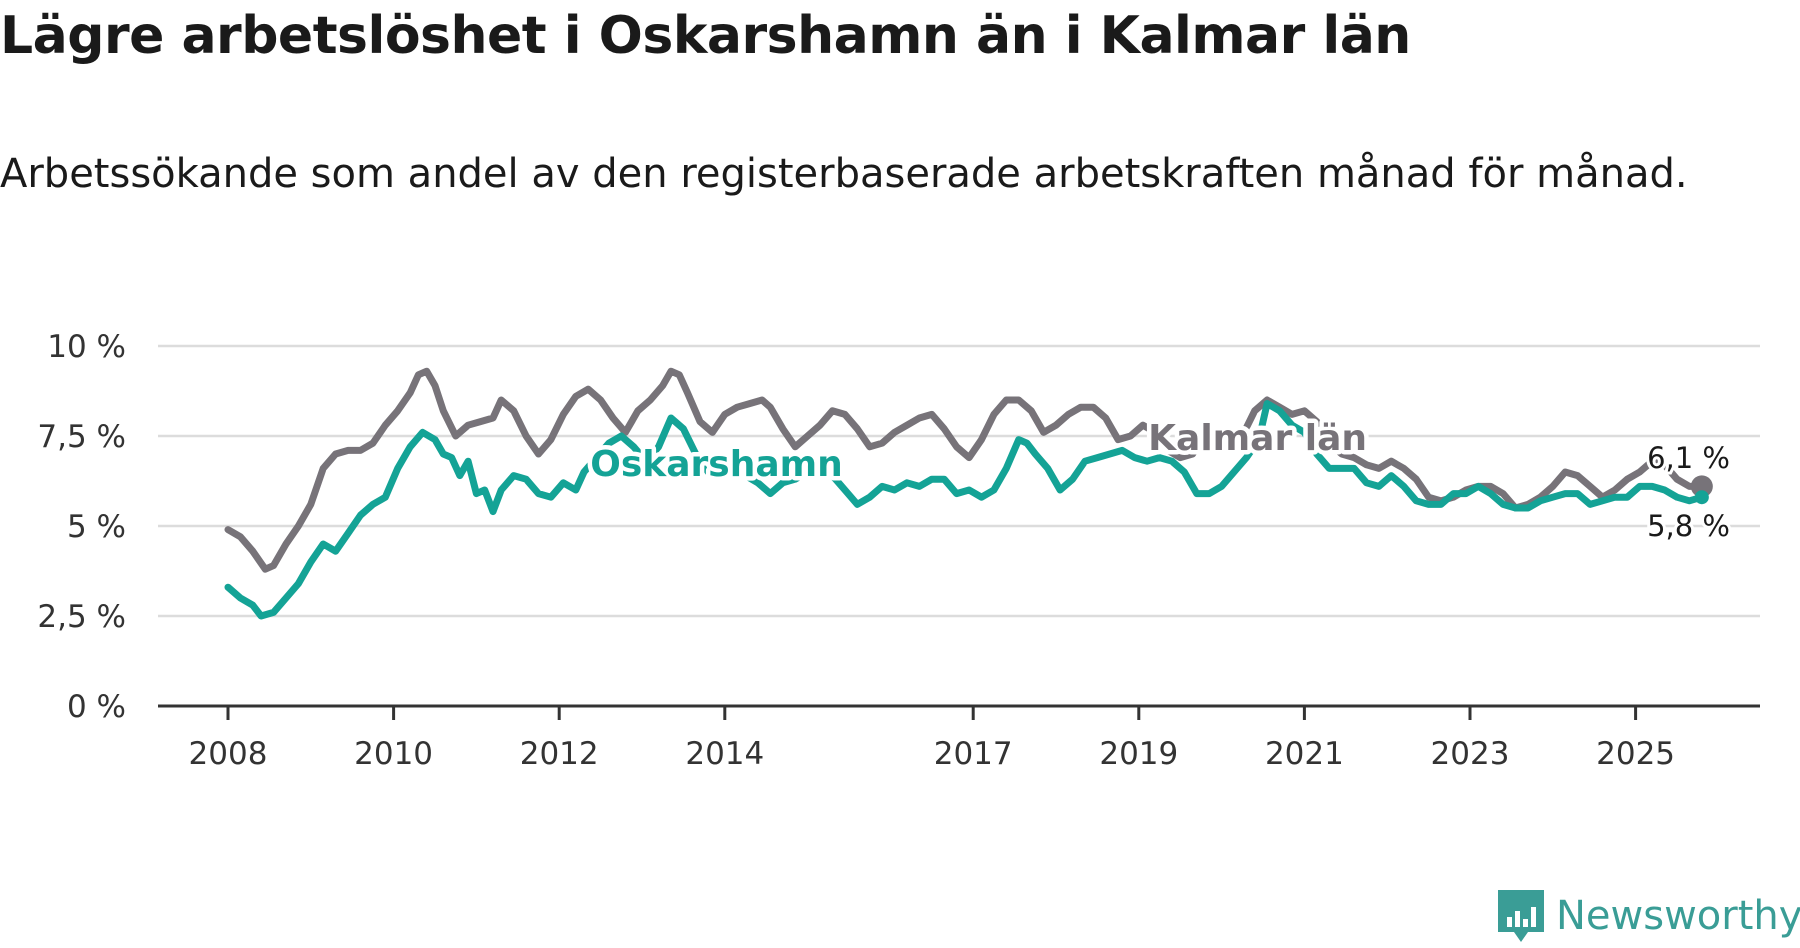 This screenshot has width=1800, height=948. What do you see at coordinates (1257, 438) in the screenshot?
I see `series-label-kalmar-lan: Kalmar län` at bounding box center [1257, 438].